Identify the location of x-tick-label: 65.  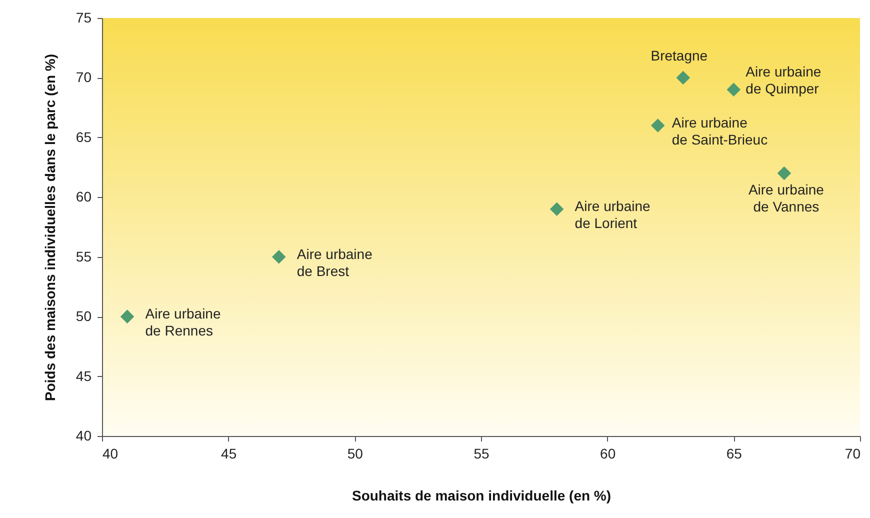
(734, 454).